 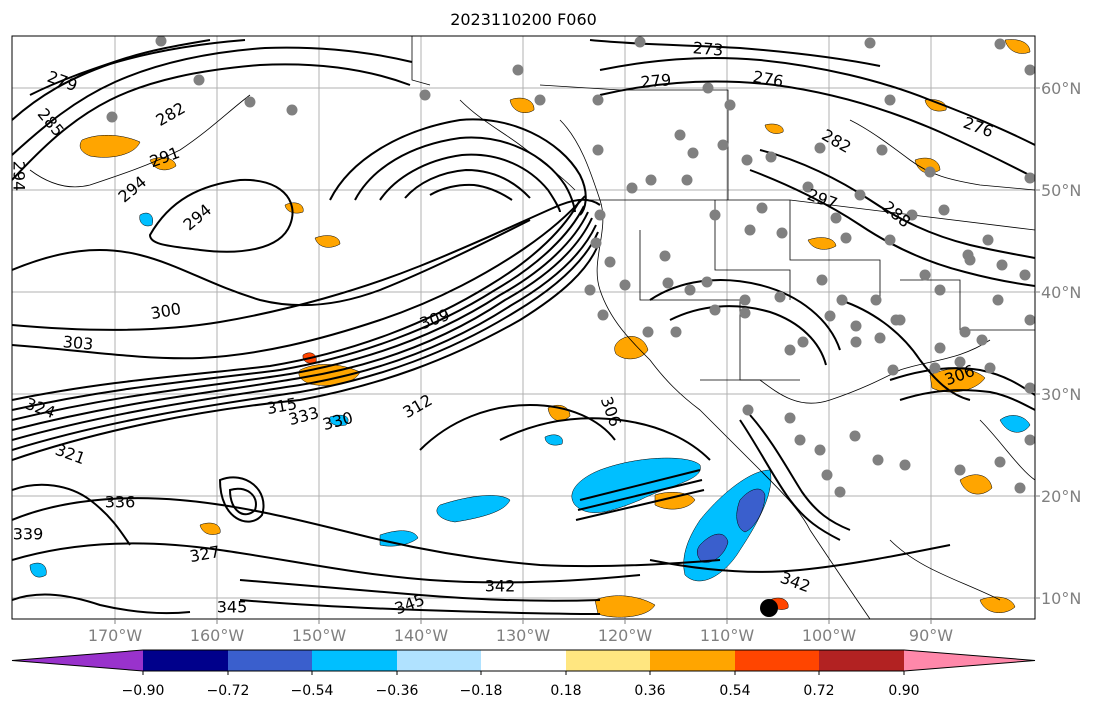 I want to click on lon-tick-label: 170°W, so click(x=115, y=635).